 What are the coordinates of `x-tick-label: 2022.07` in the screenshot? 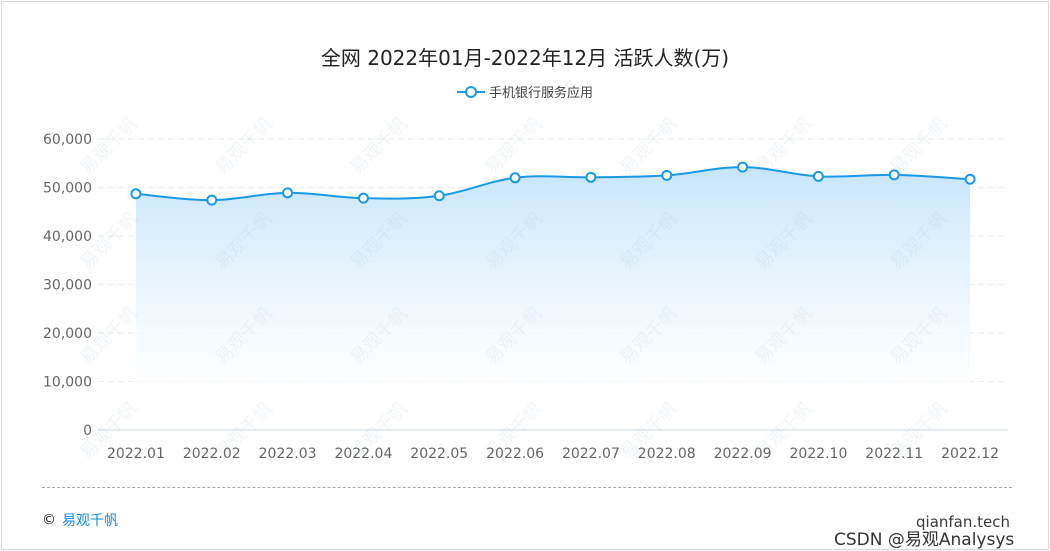 It's located at (591, 454).